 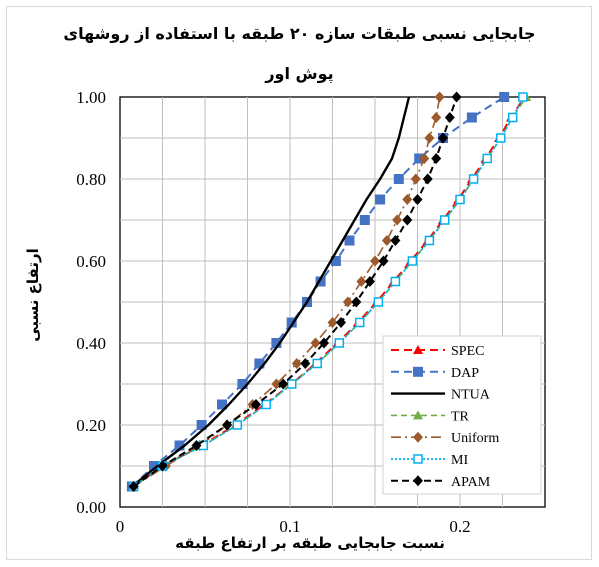 I want to click on legend-label-apam: APAM, so click(x=471, y=482).